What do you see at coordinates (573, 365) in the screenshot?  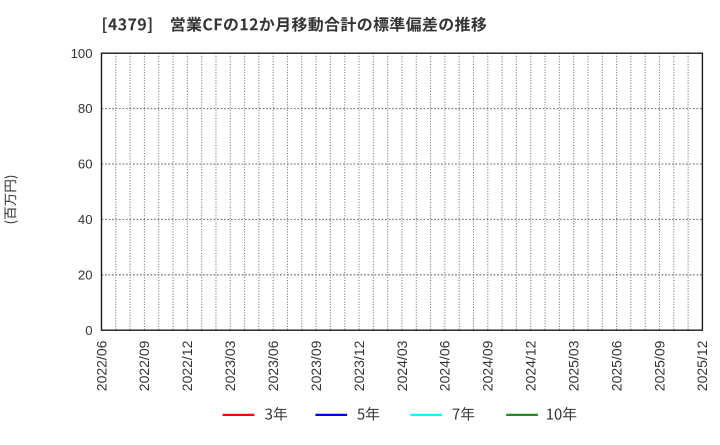 I see `svg-text: 2025/03` at bounding box center [573, 365].